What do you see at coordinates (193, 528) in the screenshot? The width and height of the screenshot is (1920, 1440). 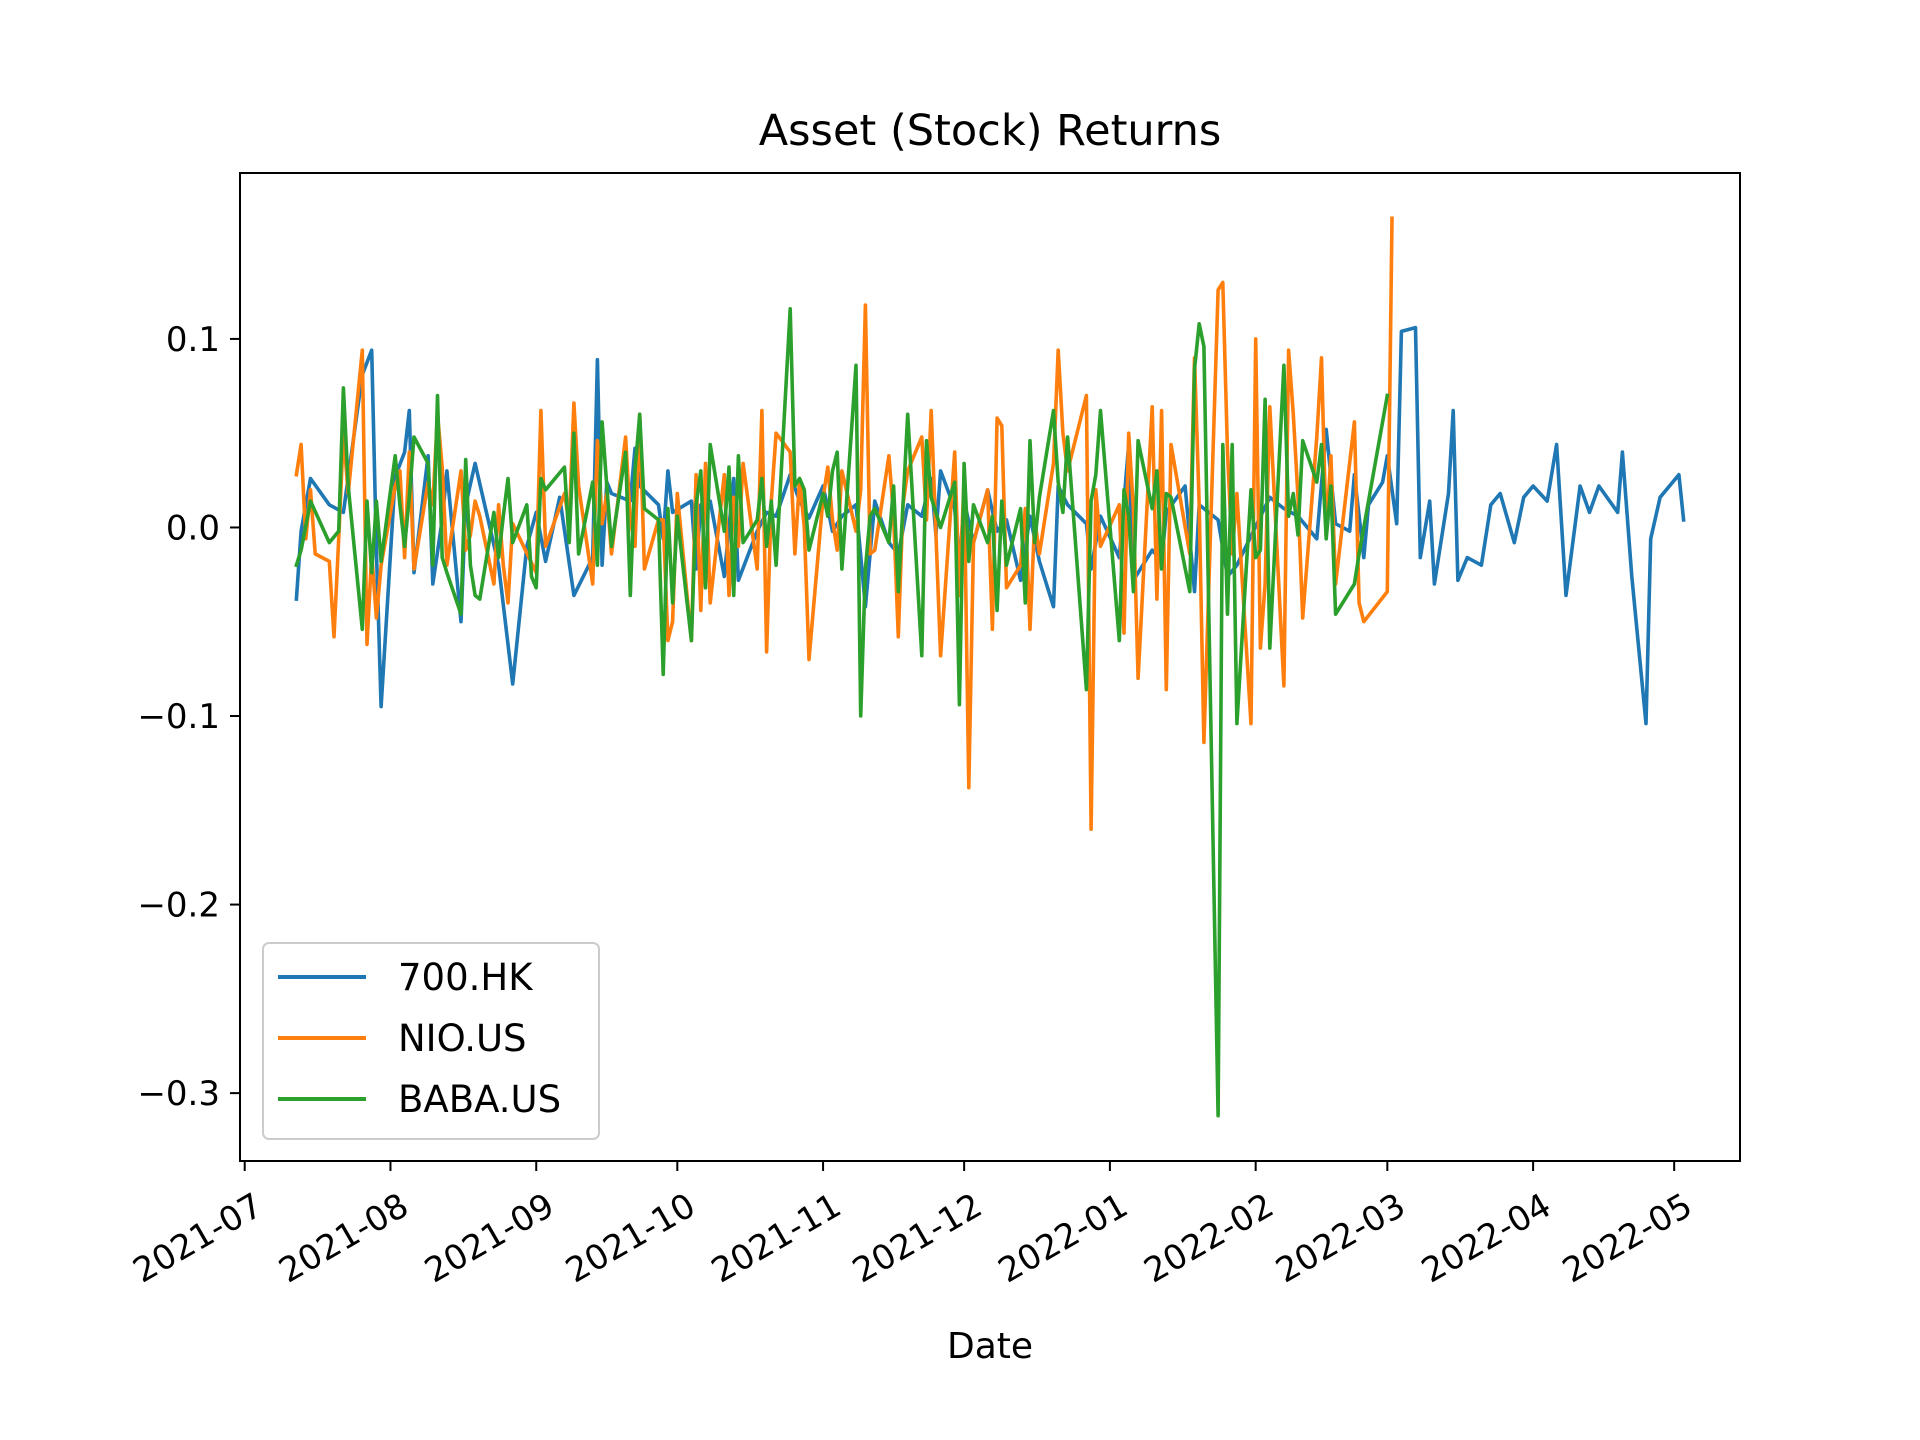 I see `y-tick-label: 0.0` at bounding box center [193, 528].